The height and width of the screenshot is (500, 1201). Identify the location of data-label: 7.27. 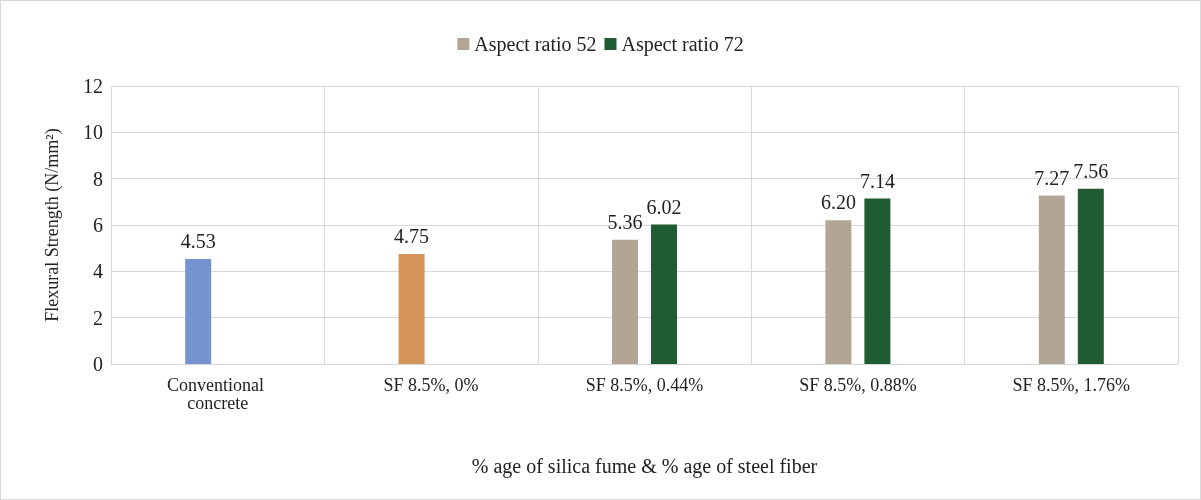
(1052, 177).